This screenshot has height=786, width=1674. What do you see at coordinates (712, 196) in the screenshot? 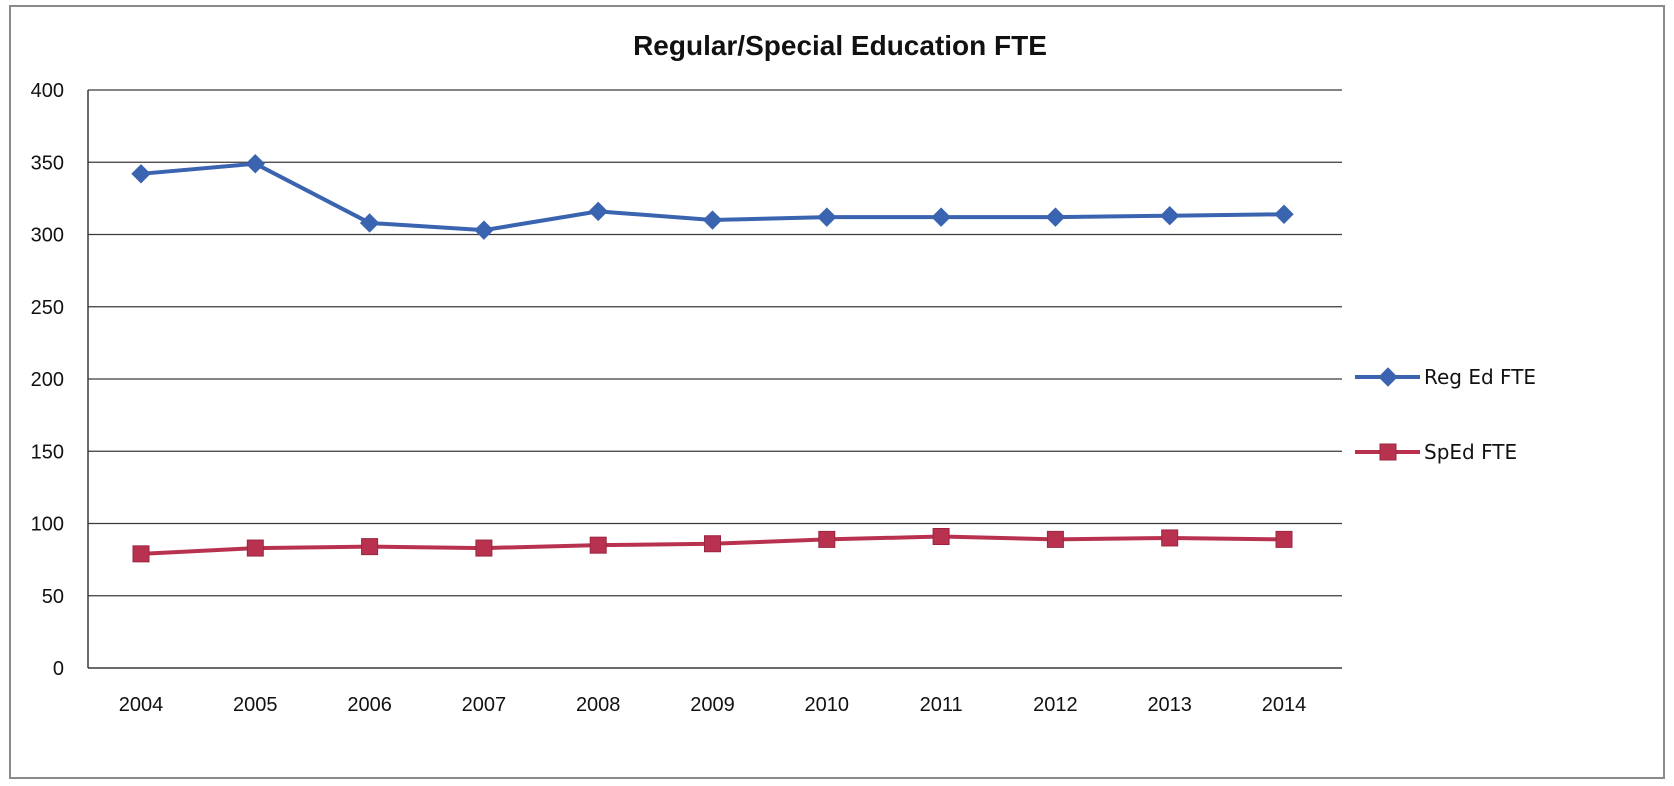
I see `series-reg-ed-fte` at bounding box center [712, 196].